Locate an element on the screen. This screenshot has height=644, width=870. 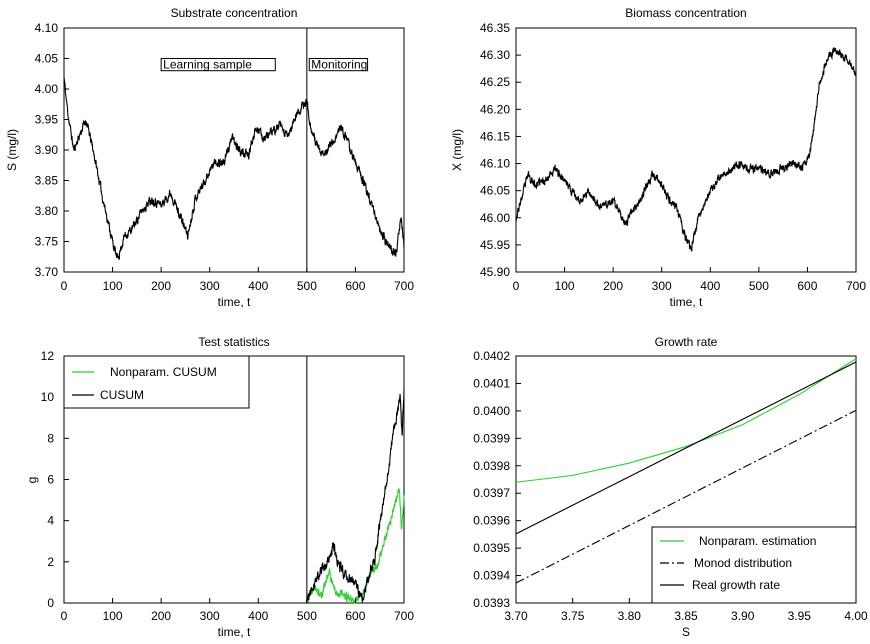
y-tick-label: 4.05 is located at coordinates (47, 59).